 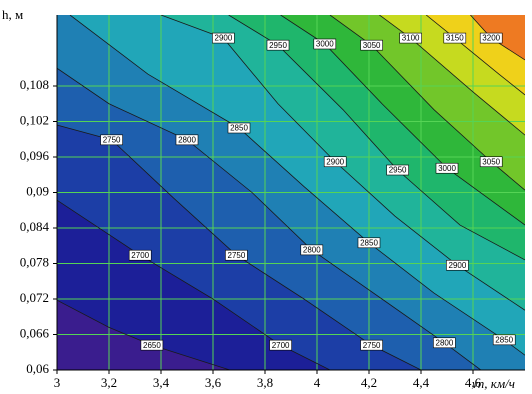 I want to click on x-tick-label: 4,2, so click(x=369, y=382).